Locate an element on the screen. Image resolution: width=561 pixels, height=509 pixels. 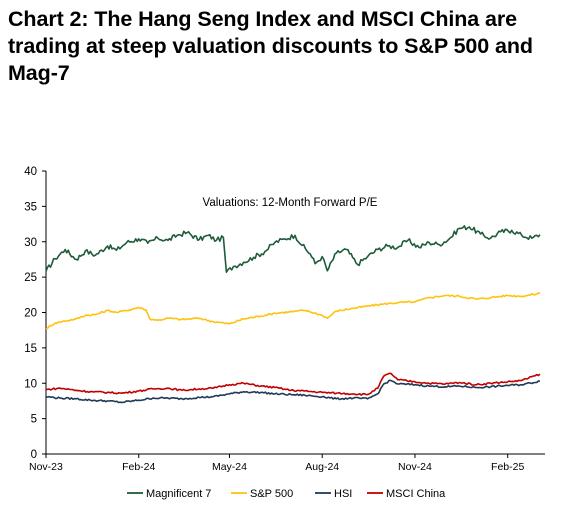
chart-annotation: Valuations: 12-Month Forward P/E is located at coordinates (290, 203).